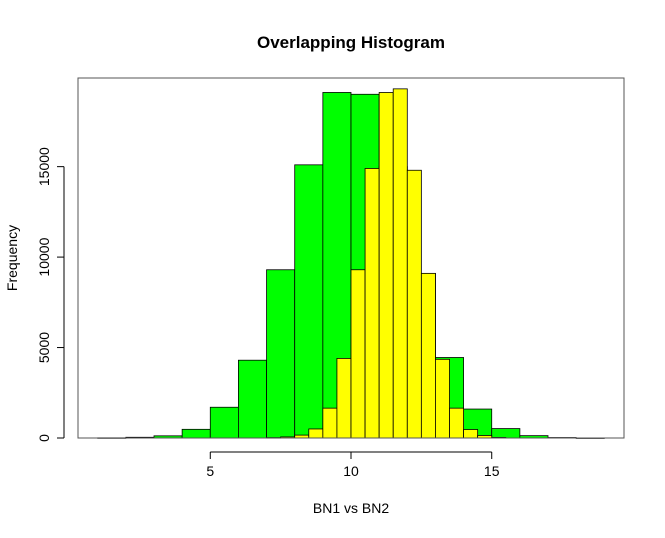  Describe the element at coordinates (492, 471) in the screenshot. I see `x-tick-label-15: 15` at that location.